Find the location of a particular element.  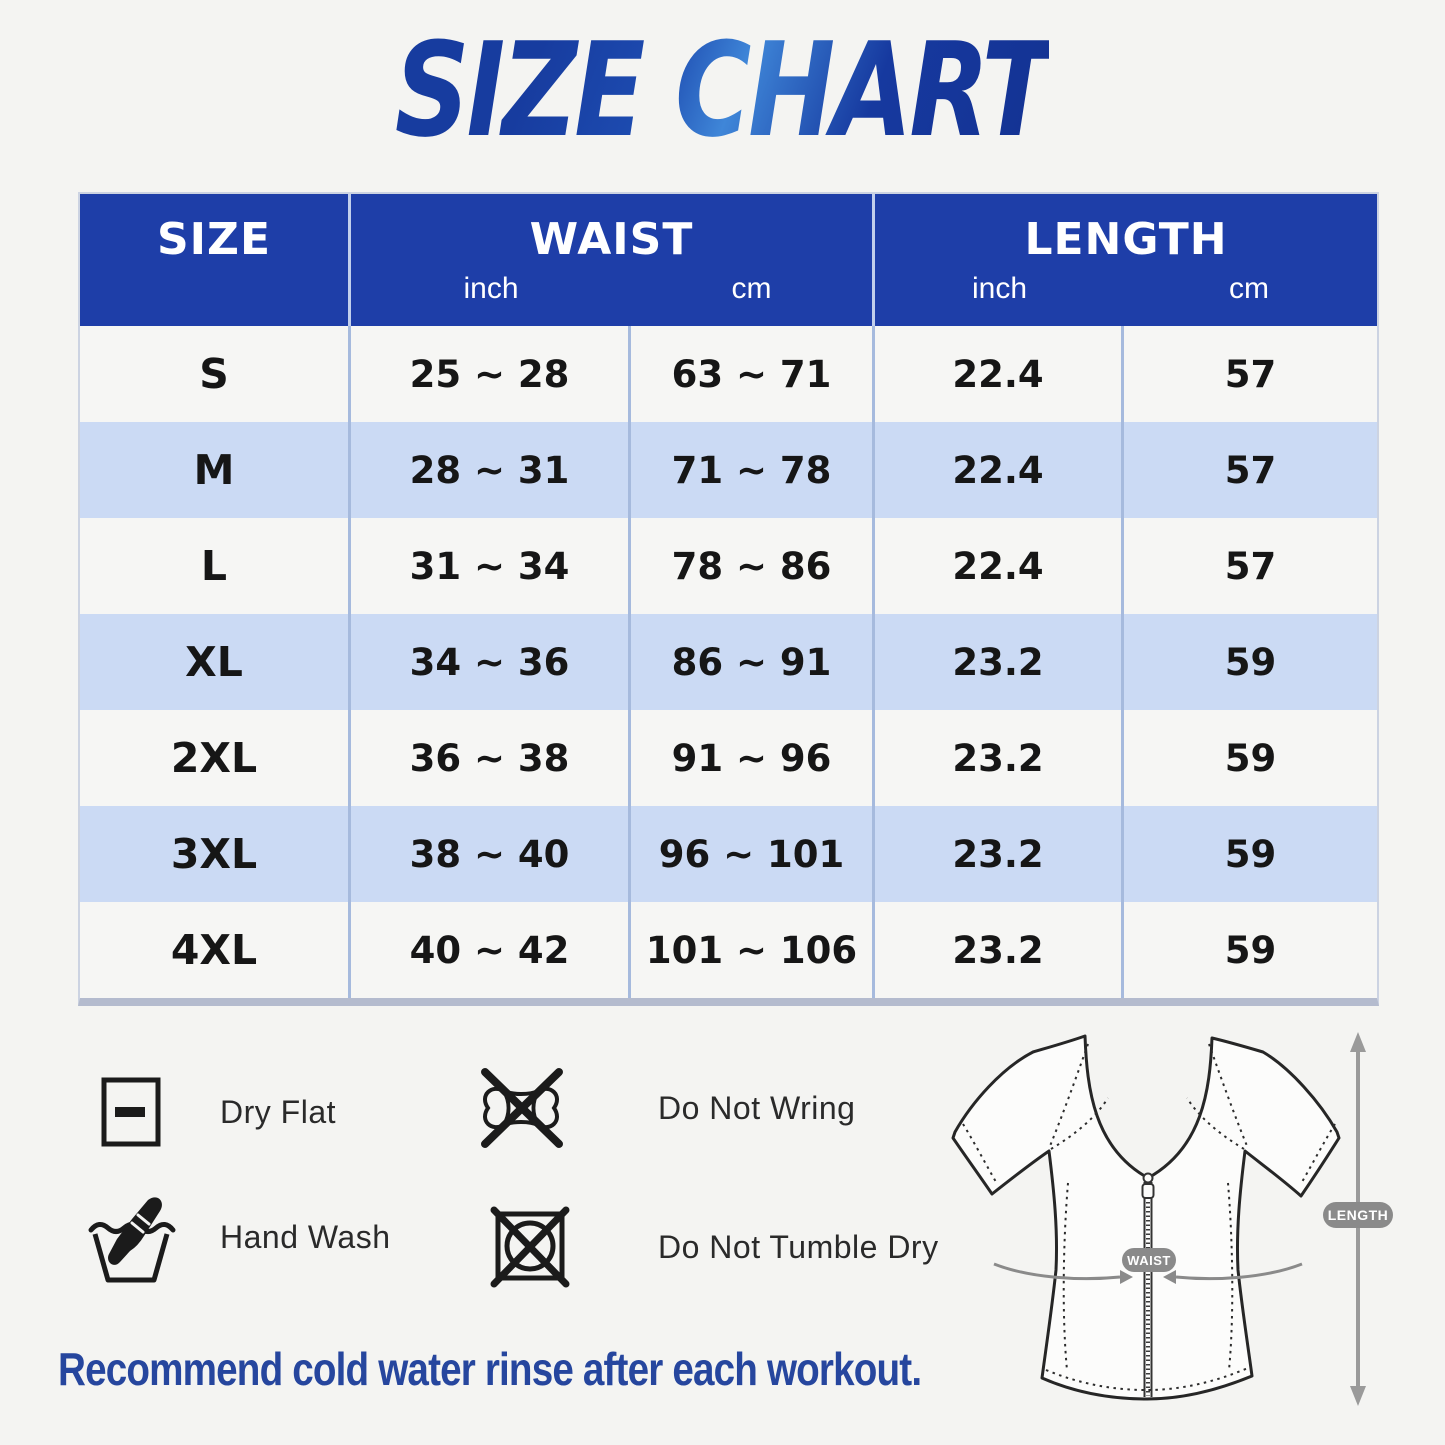

cell-size: L is located at coordinates (215, 566).